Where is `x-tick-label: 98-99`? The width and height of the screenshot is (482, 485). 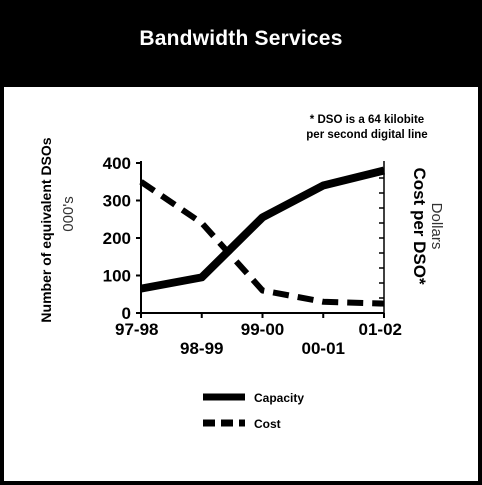 x-tick-label: 98-99 is located at coordinates (201, 348).